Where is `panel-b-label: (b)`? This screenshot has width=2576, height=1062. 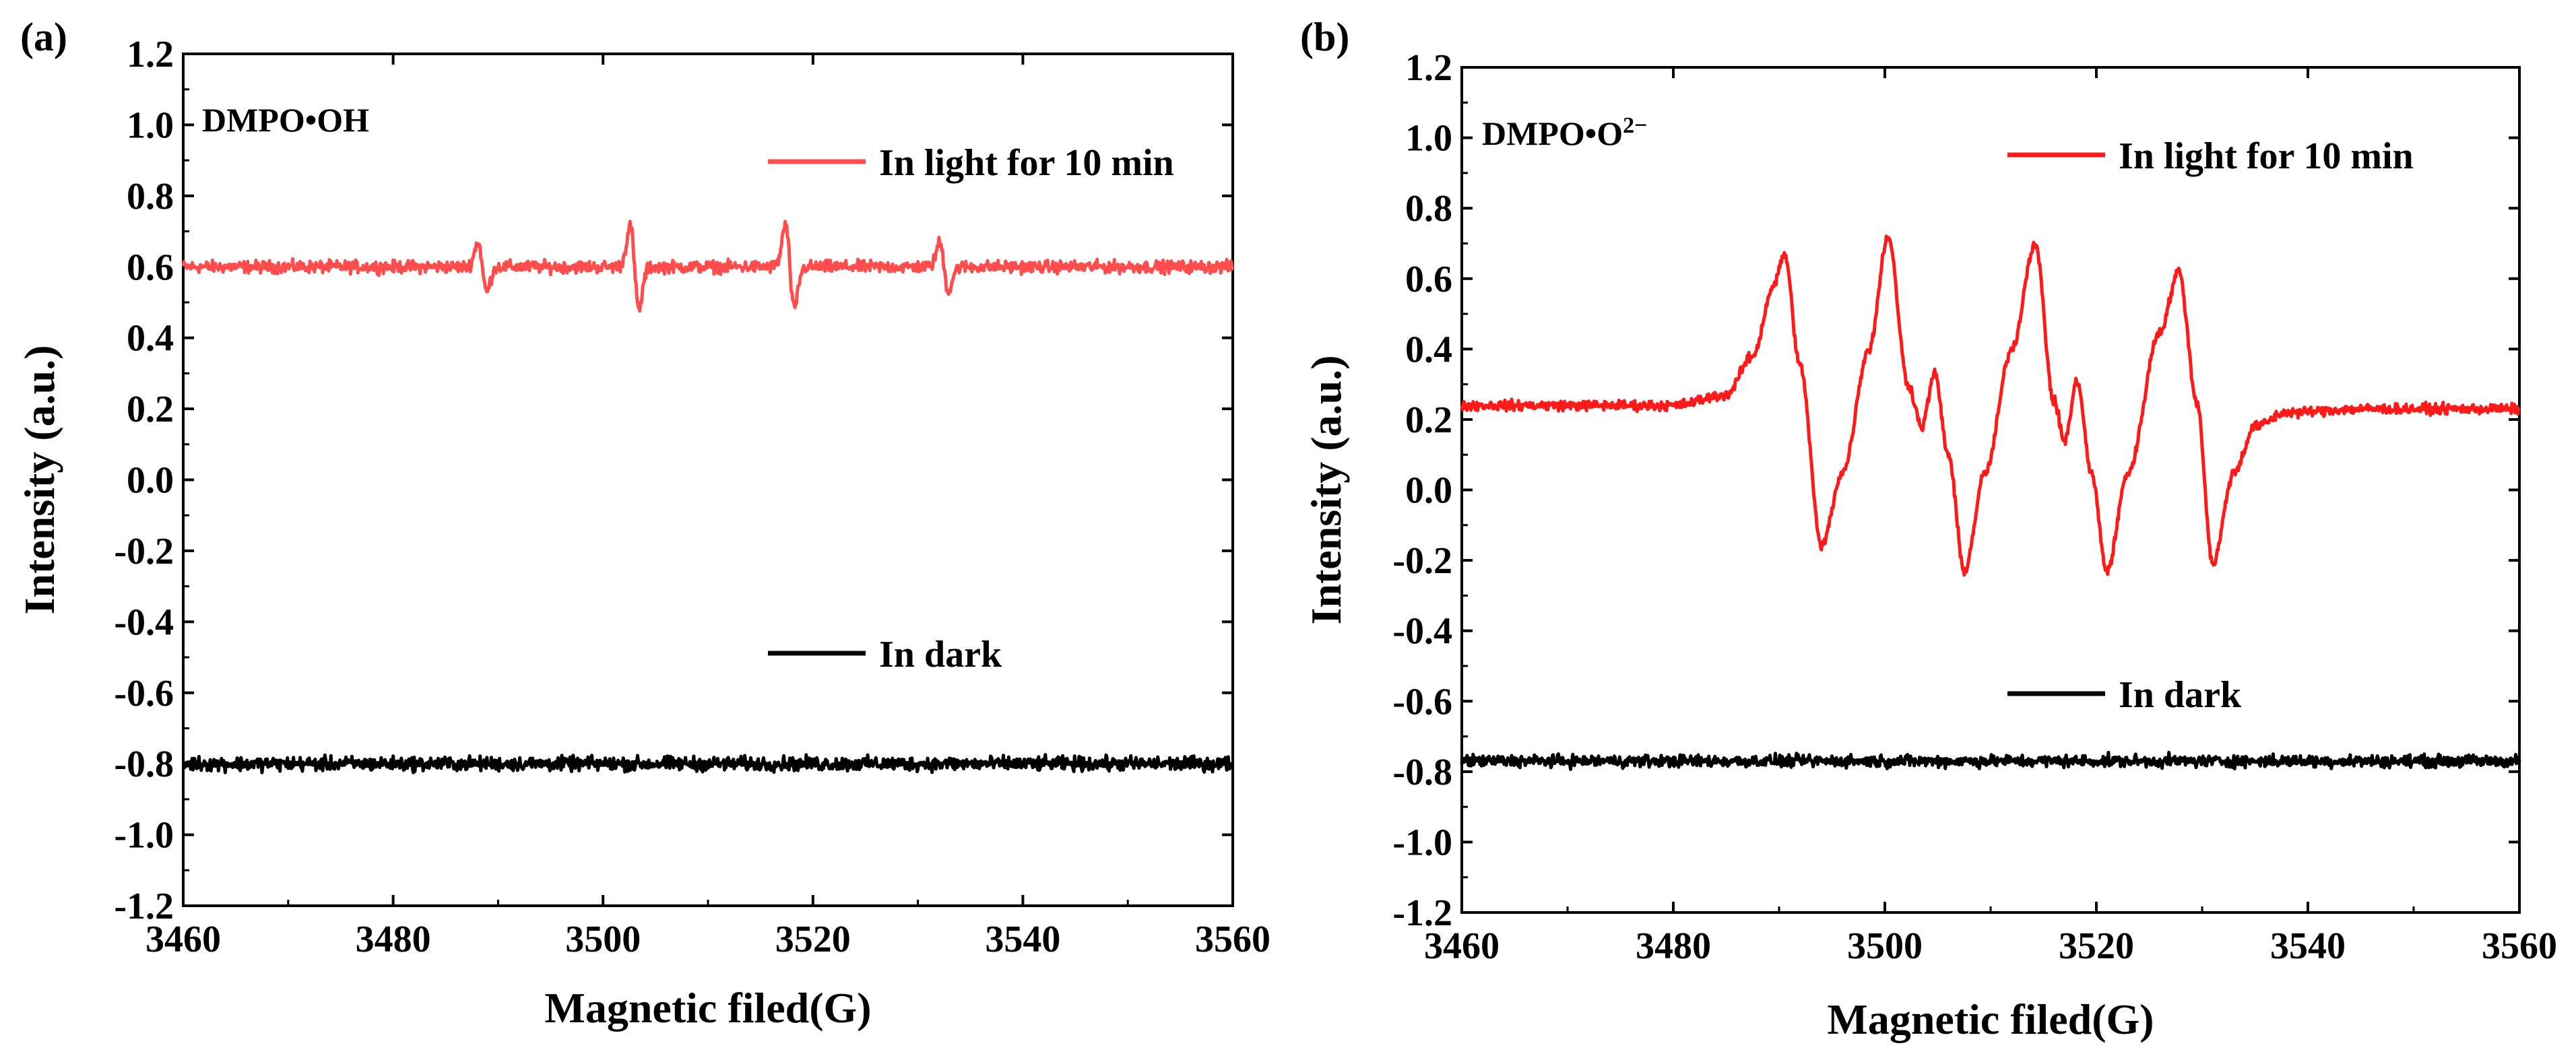 panel-b-label: (b) is located at coordinates (1324, 37).